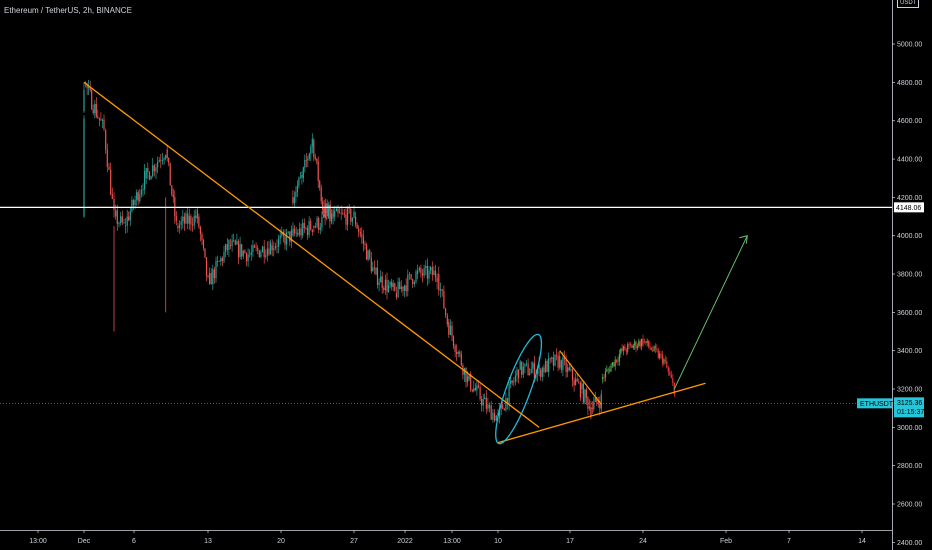 The image size is (932, 550). I want to click on current-price-tag, so click(909, 407).